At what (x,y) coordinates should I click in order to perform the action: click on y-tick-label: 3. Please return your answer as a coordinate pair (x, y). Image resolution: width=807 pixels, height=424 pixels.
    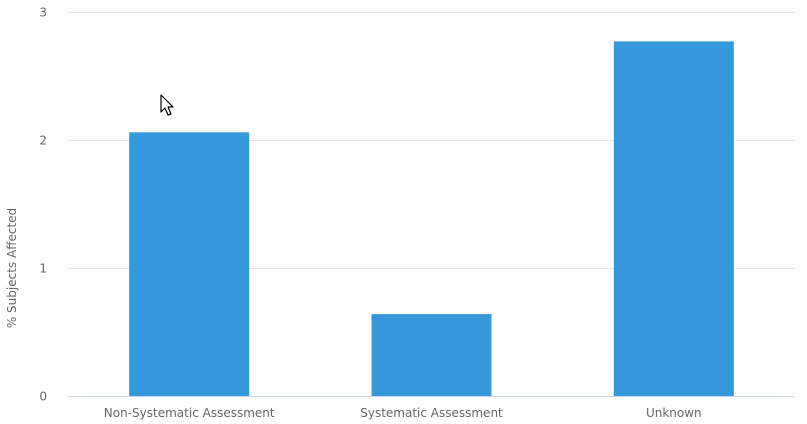
    Looking at the image, I should click on (43, 13).